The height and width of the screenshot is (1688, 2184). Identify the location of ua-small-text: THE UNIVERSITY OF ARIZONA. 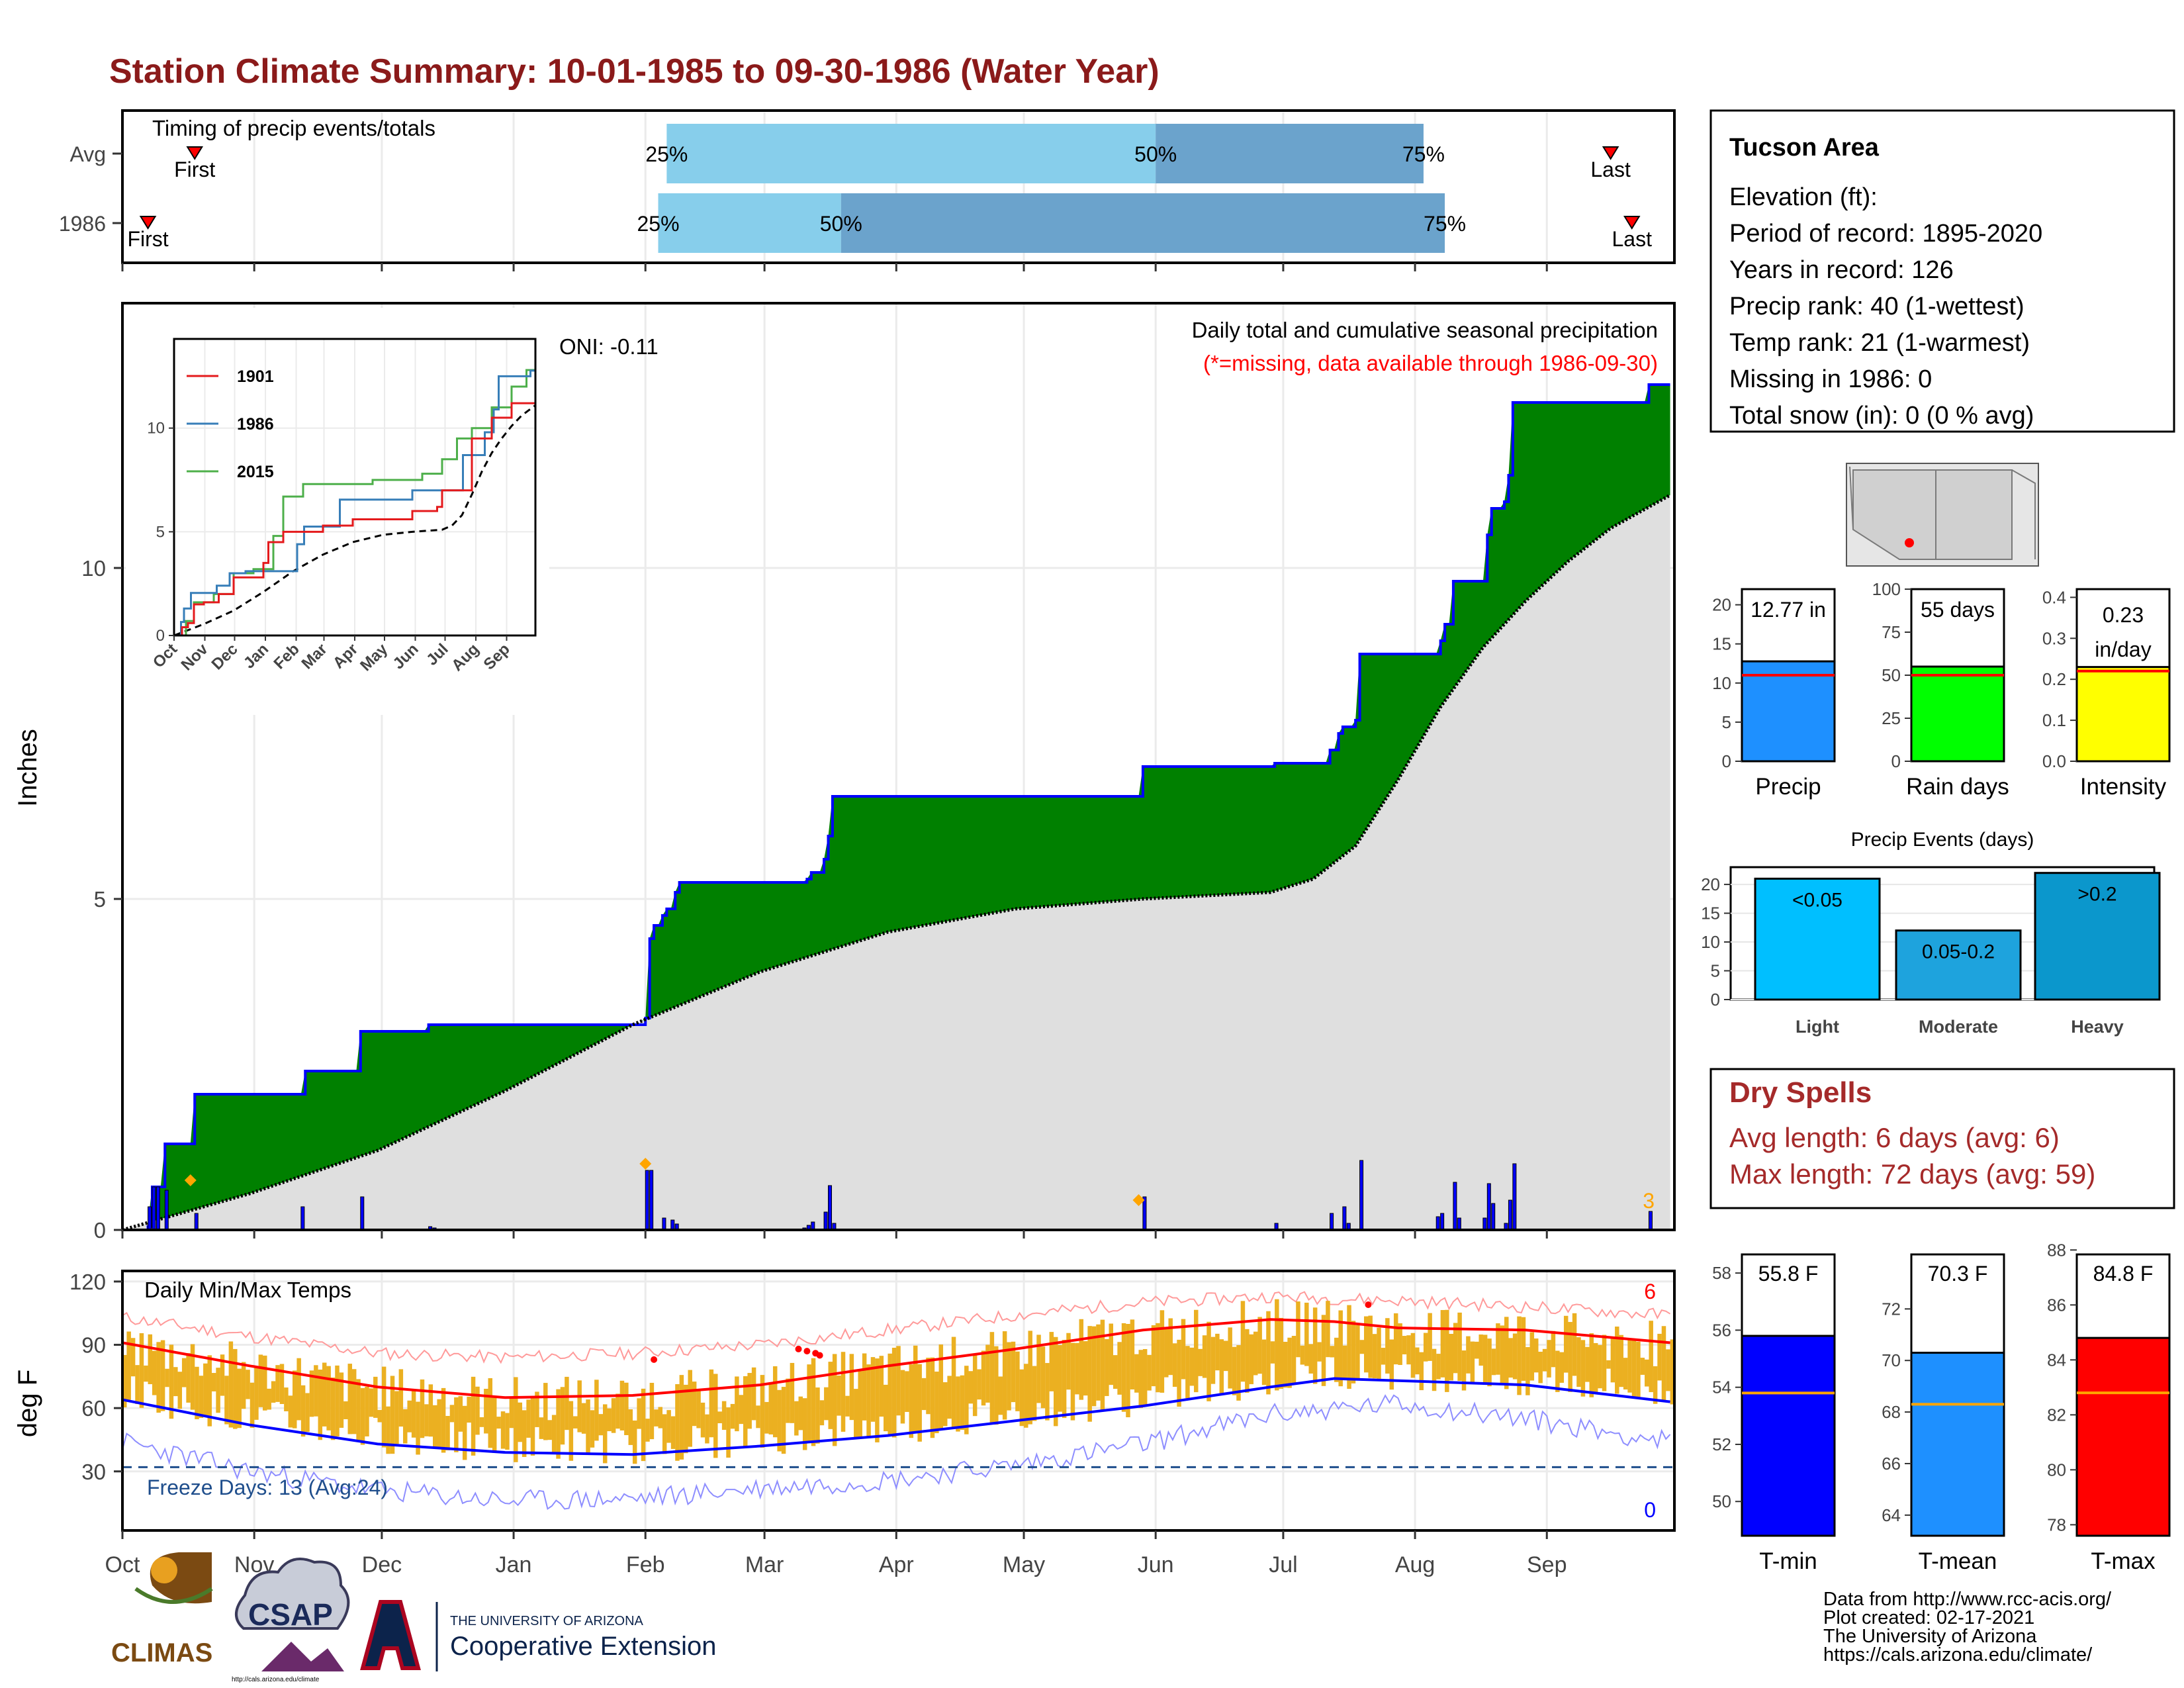
(547, 1621).